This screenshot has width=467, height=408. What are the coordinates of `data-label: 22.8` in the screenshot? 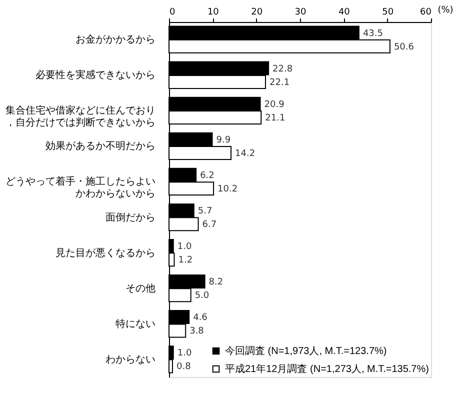 It's located at (282, 69).